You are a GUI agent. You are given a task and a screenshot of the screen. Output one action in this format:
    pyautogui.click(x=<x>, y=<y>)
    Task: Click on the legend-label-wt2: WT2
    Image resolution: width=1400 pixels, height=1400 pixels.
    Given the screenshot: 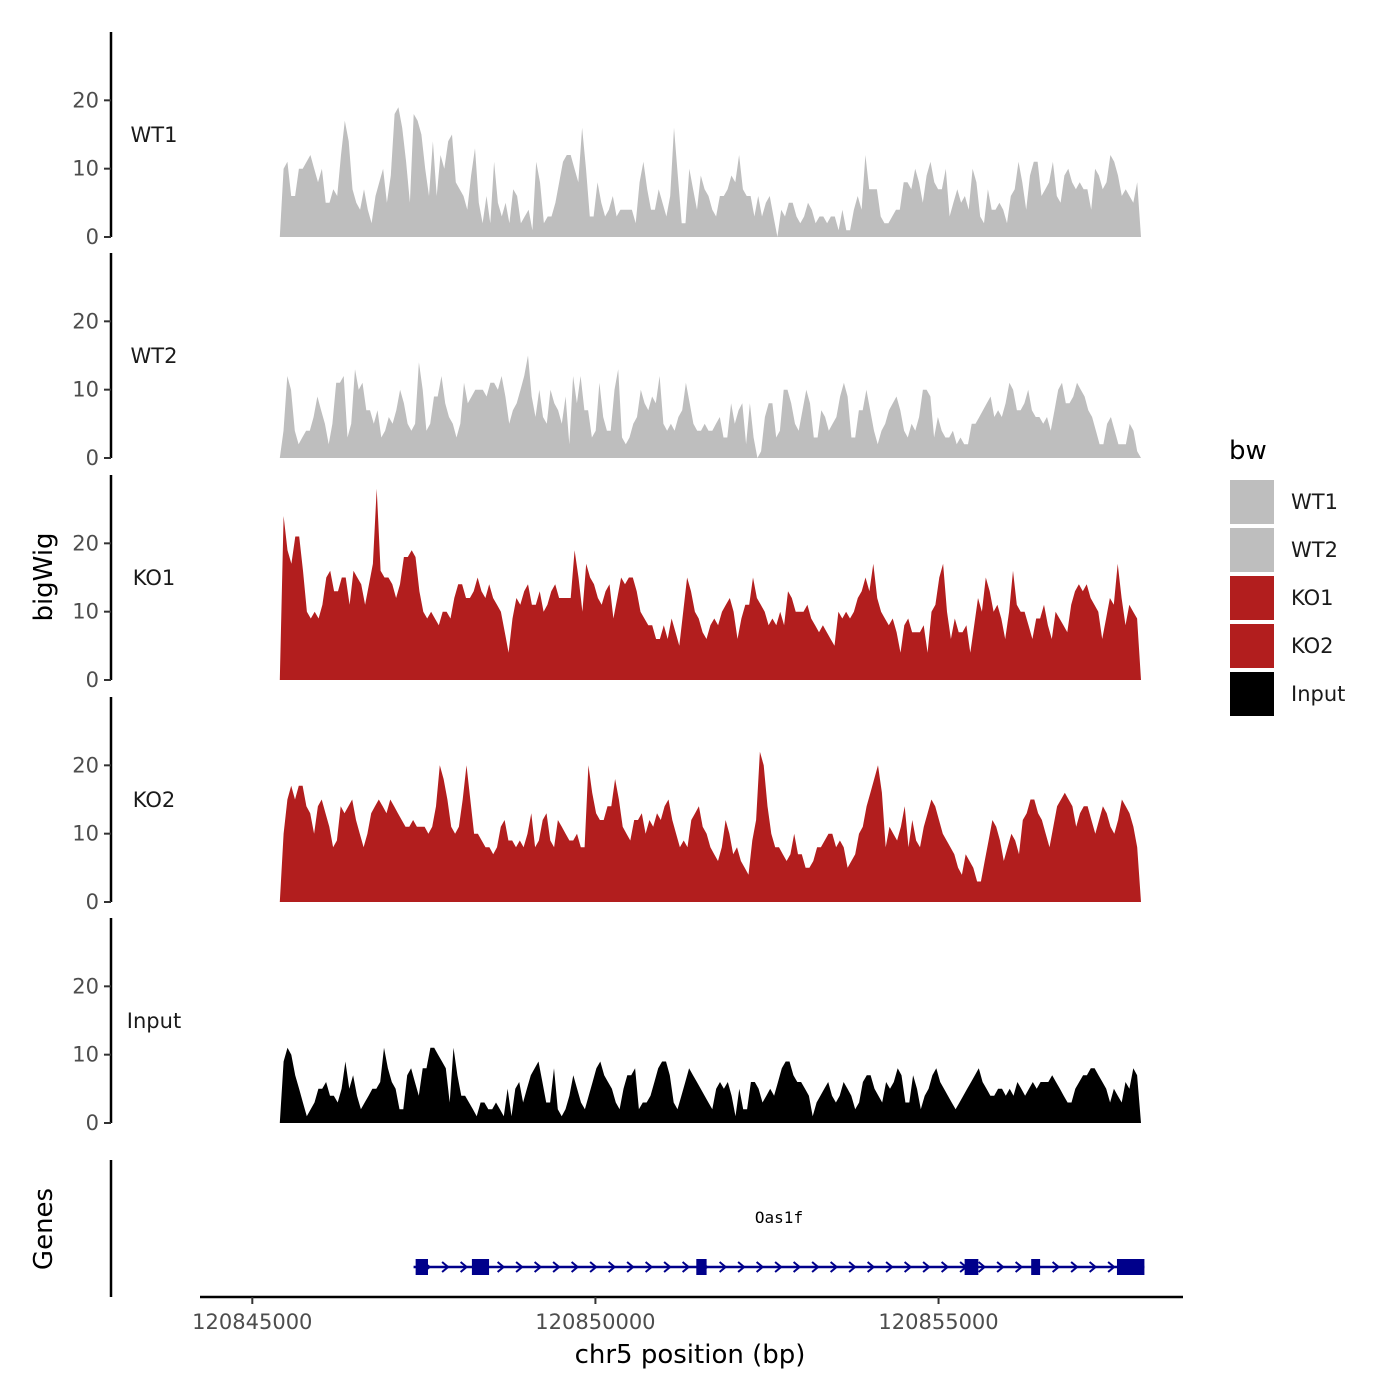 What is the action you would take?
    pyautogui.click(x=1314, y=550)
    